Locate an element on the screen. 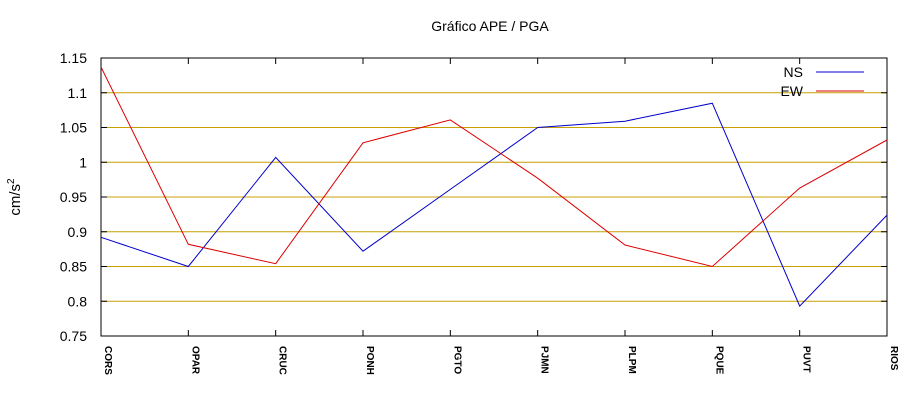 The image size is (920, 400). x-tick-label: PUVT is located at coordinates (806, 359).